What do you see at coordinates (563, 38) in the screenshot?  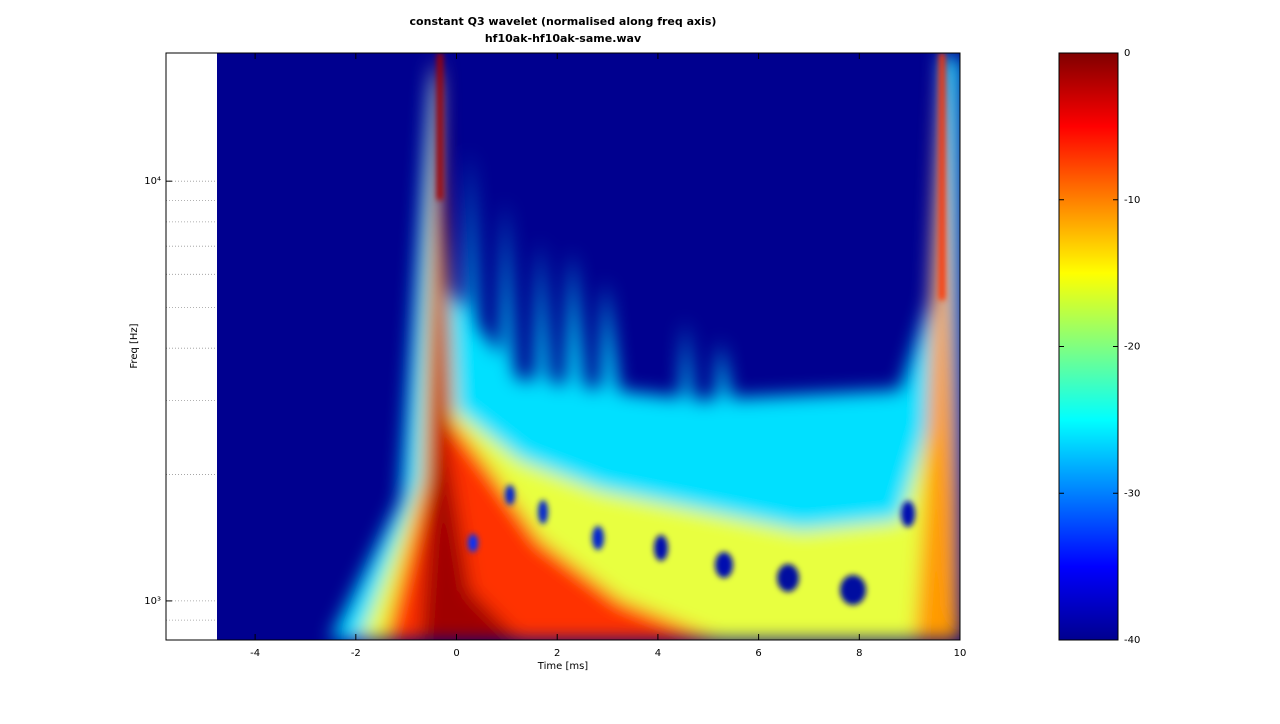 I see `chart-subtitle: hf10ak-hf10ak-same.wav` at bounding box center [563, 38].